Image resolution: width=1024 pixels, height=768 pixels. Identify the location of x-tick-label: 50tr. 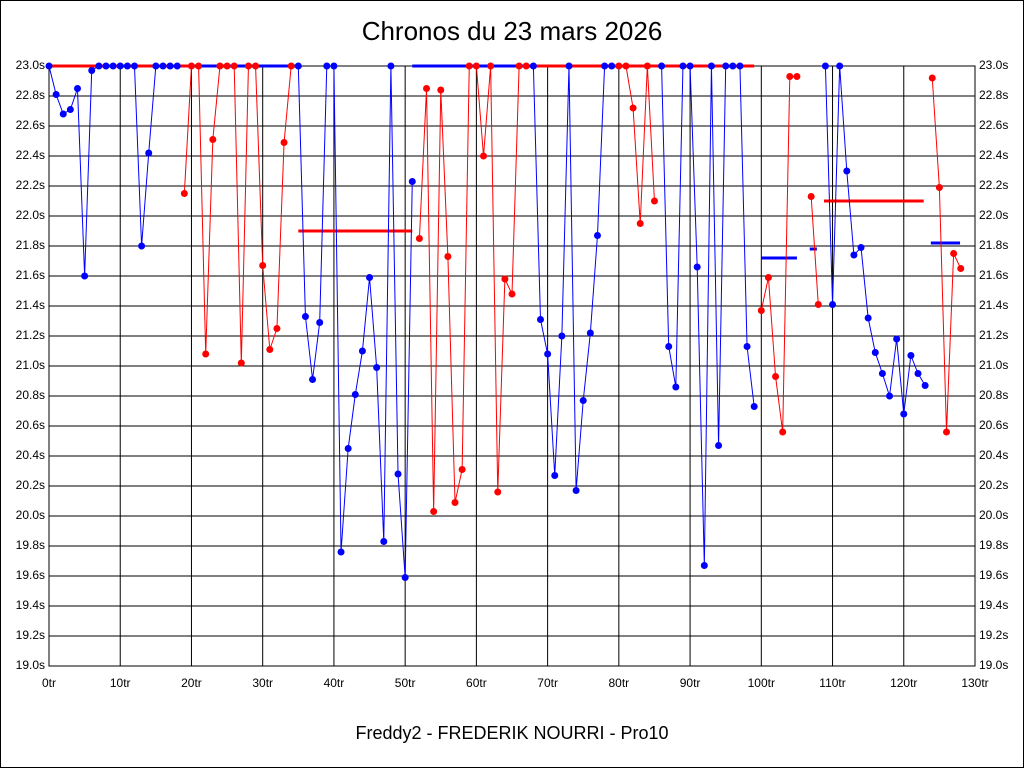
(405, 683).